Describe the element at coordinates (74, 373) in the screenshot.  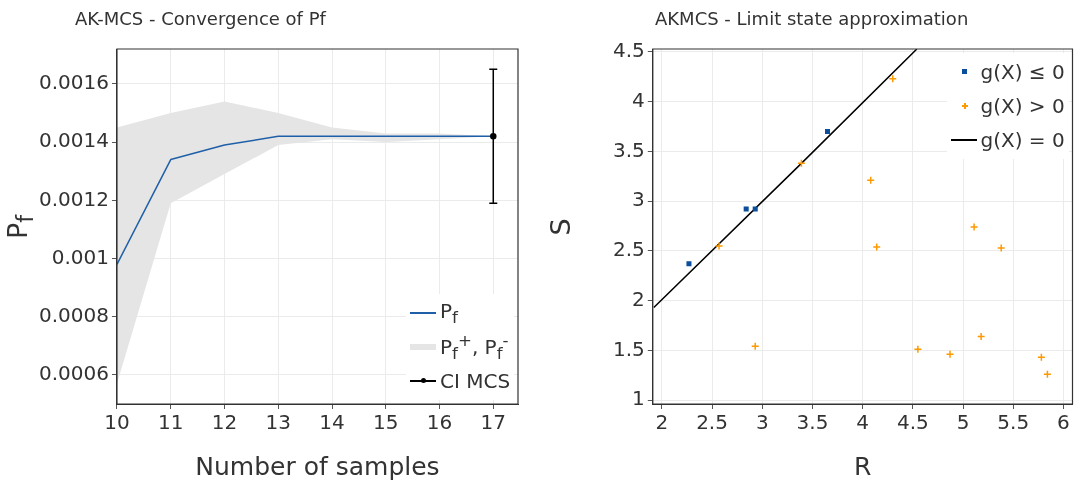
I see `y-tick-label: 0.0006` at that location.